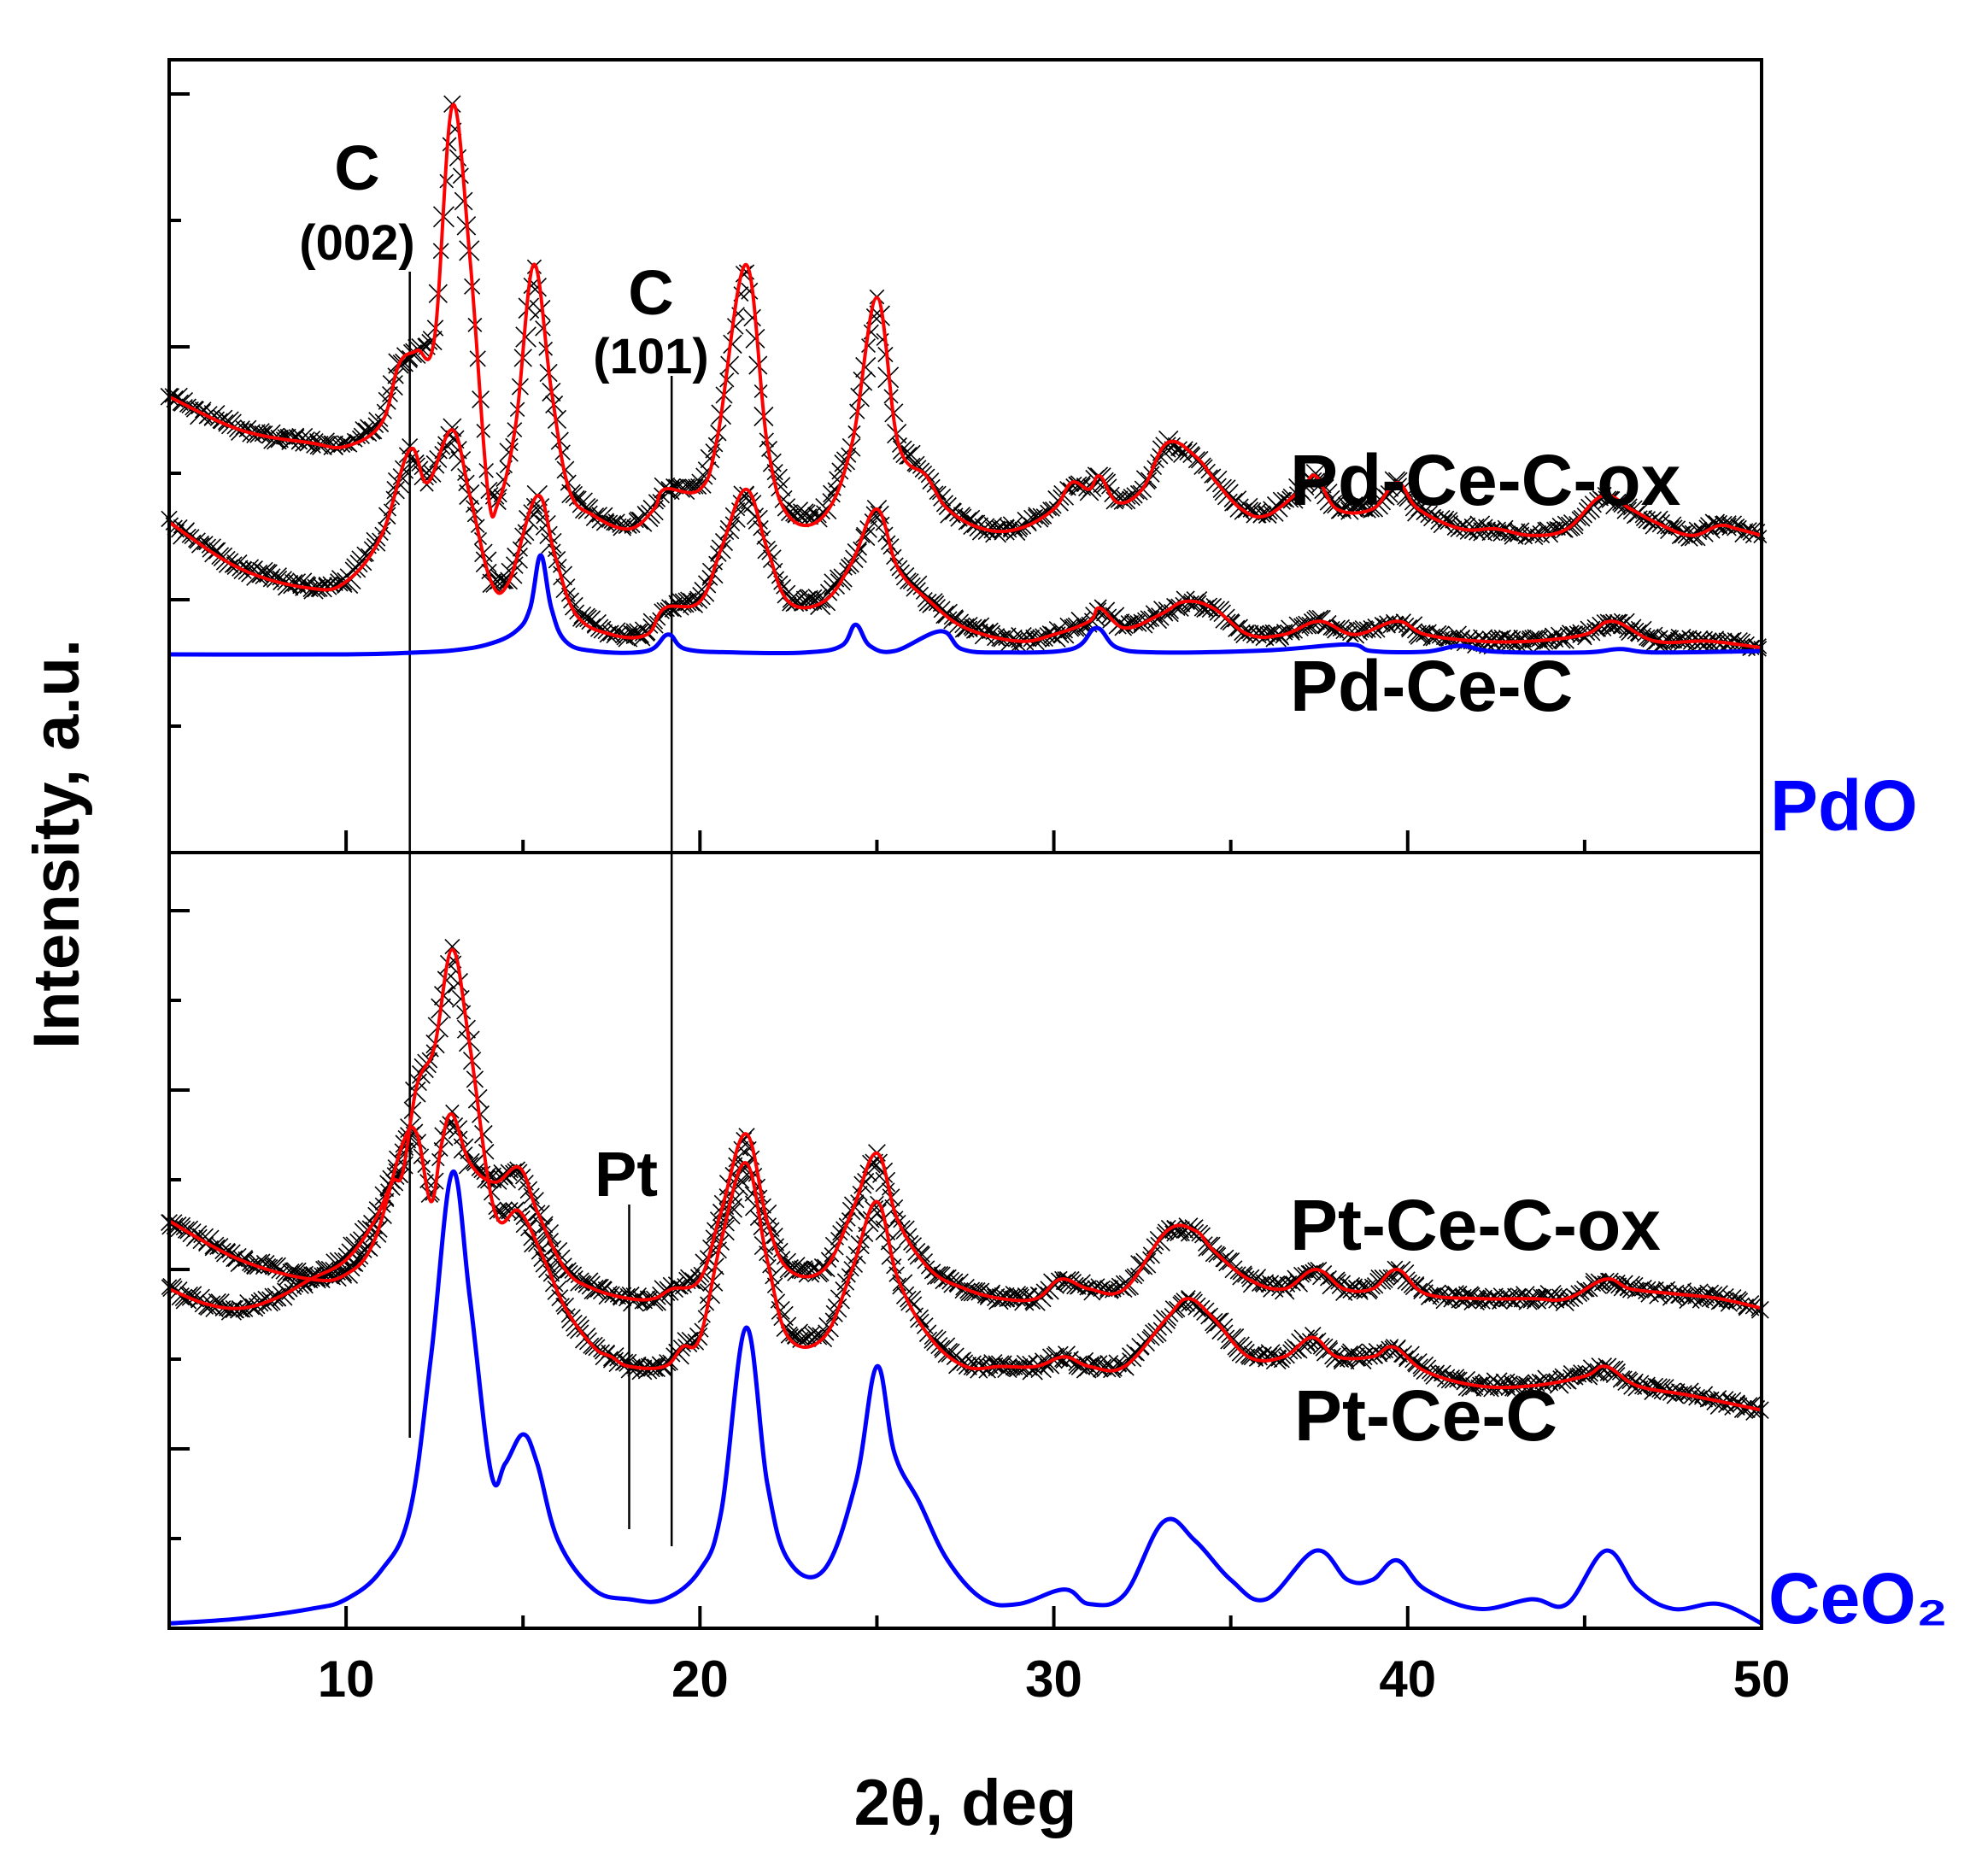 The width and height of the screenshot is (1976, 1876). What do you see at coordinates (965, 1803) in the screenshot?
I see `x-axis-title: 2θ, deg` at bounding box center [965, 1803].